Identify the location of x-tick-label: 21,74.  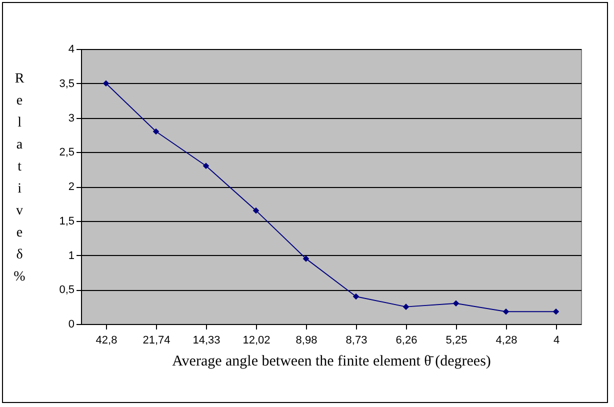
(156, 340).